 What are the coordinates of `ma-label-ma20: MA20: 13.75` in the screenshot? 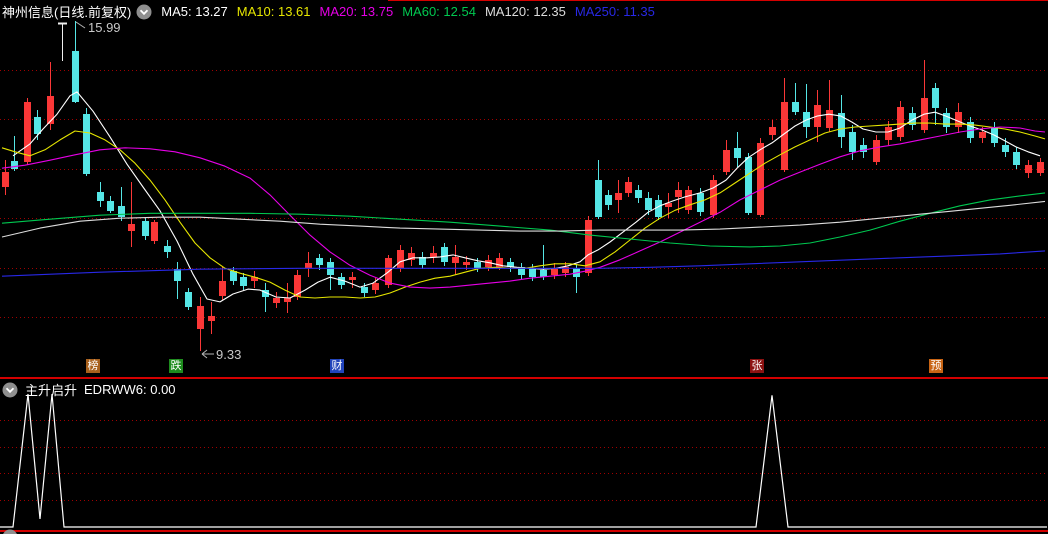 It's located at (356, 11).